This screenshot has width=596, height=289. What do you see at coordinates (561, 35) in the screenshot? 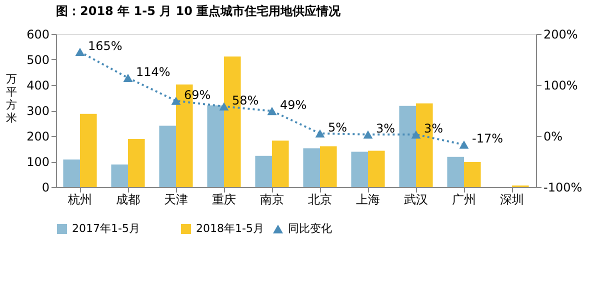
I see `y2-tick-label: 200%` at bounding box center [561, 35].